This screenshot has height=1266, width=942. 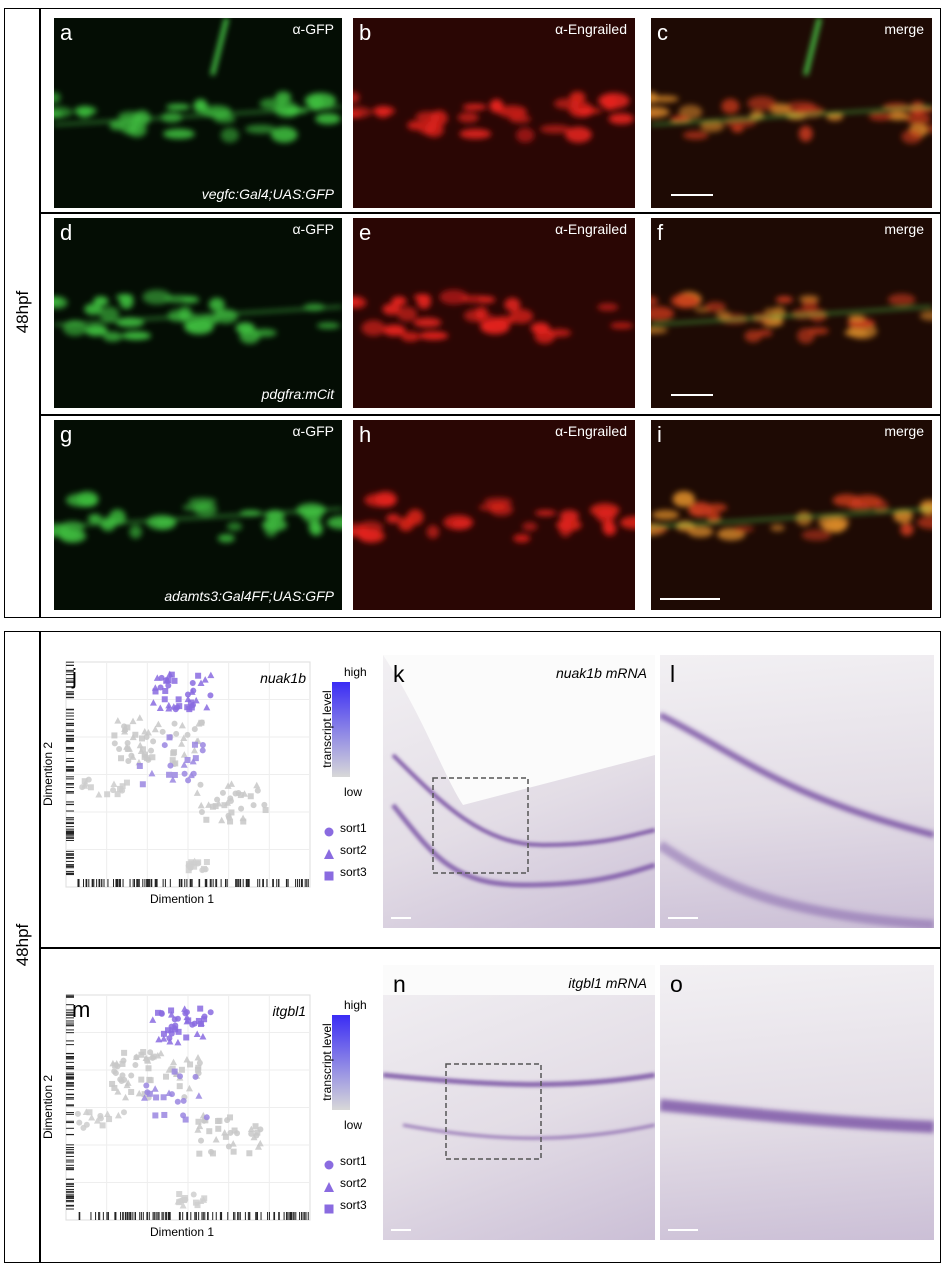 I want to click on ish-image: l, so click(x=797, y=791).